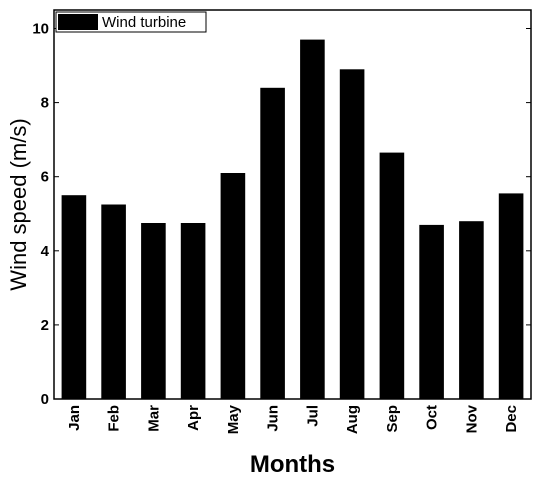 This screenshot has height=483, width=550. What do you see at coordinates (45, 177) in the screenshot?
I see `y-tick-label-6: 6` at bounding box center [45, 177].